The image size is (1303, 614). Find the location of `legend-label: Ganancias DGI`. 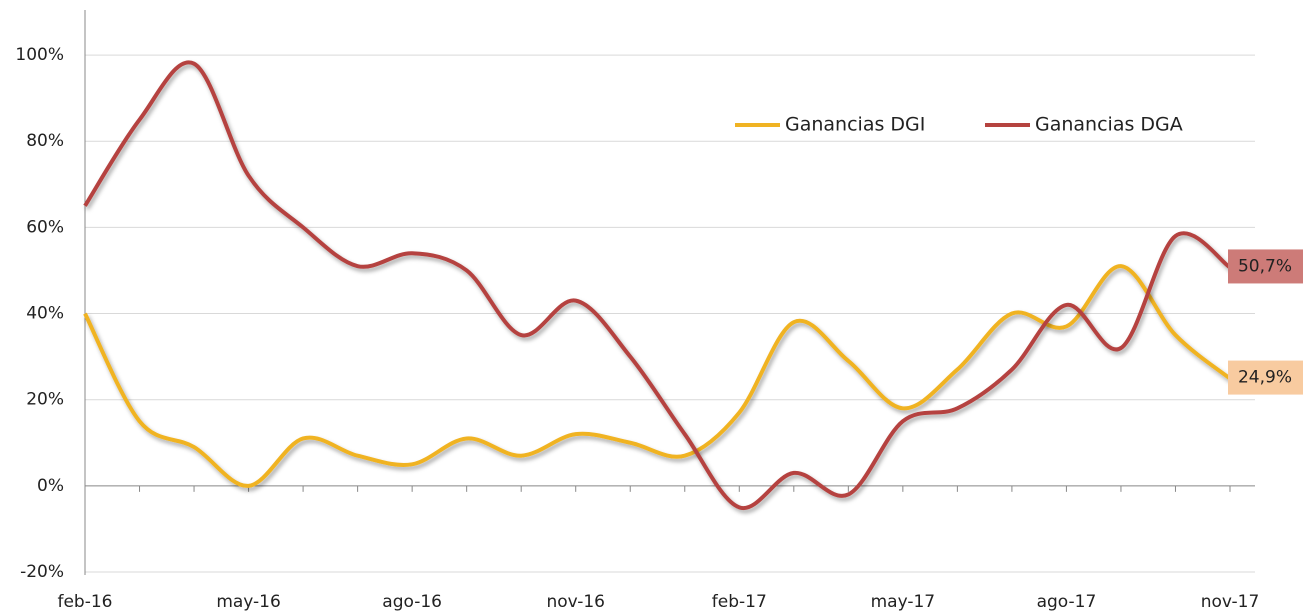

legend-label: Ganancias DGI is located at coordinates (855, 125).